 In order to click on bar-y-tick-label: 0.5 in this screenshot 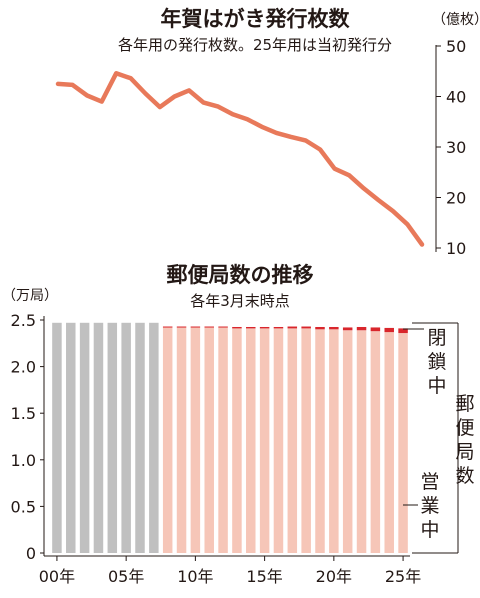, I will do `click(23, 506)`.